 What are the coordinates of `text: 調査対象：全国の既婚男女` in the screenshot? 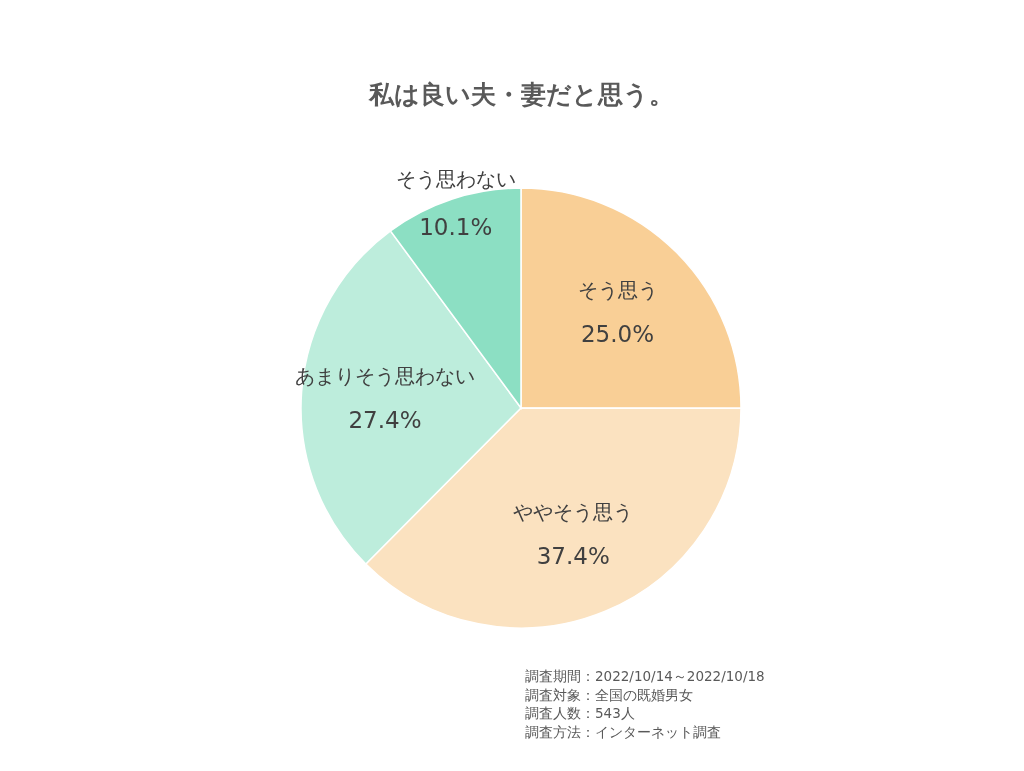 It's located at (609, 694).